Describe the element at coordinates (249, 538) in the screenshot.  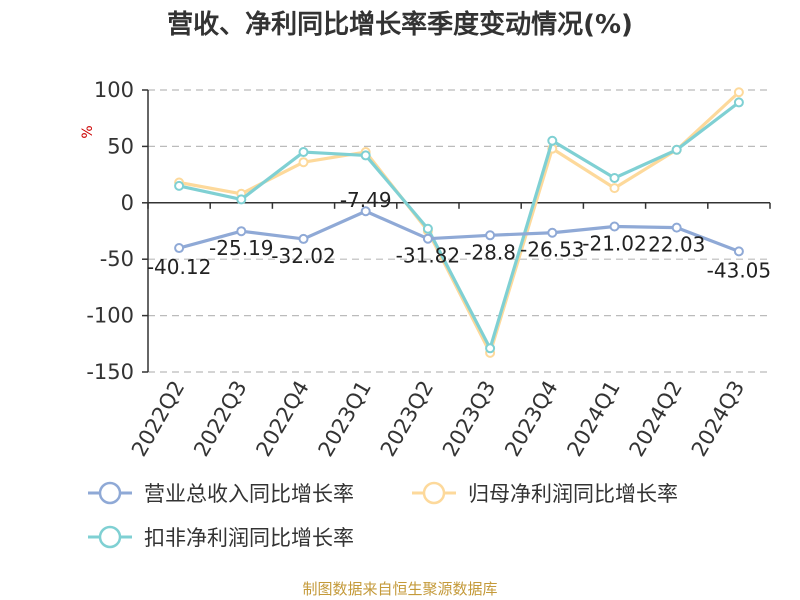
I see `legend-label: 扣非净利润同比增长率` at that location.